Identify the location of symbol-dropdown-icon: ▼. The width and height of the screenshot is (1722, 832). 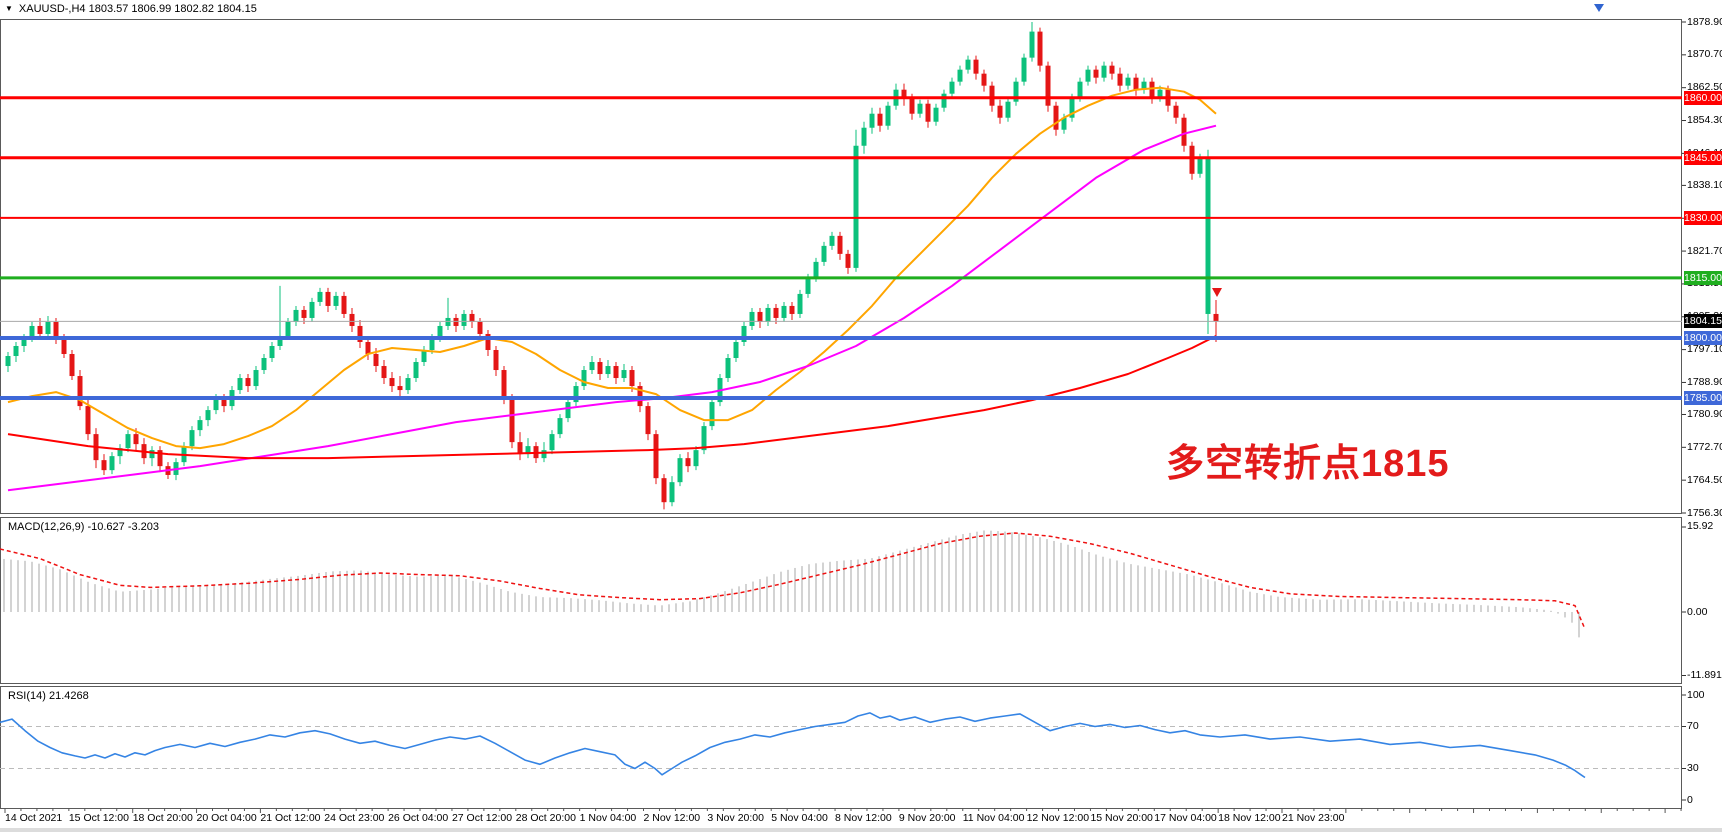
(9, 8).